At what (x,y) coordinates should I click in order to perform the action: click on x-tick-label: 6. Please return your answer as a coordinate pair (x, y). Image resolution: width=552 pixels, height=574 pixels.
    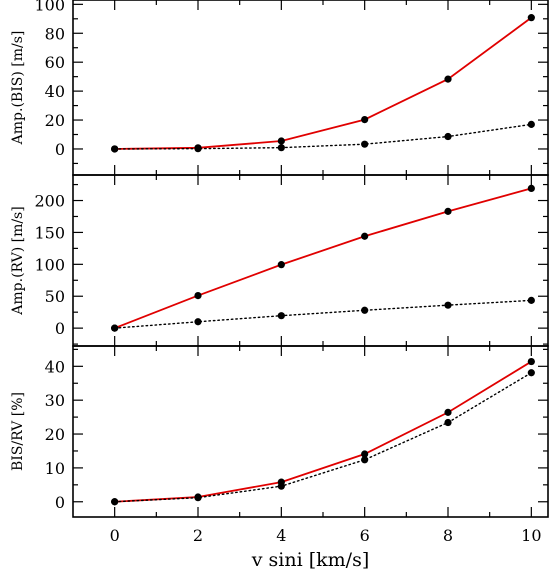
    Looking at the image, I should click on (365, 535).